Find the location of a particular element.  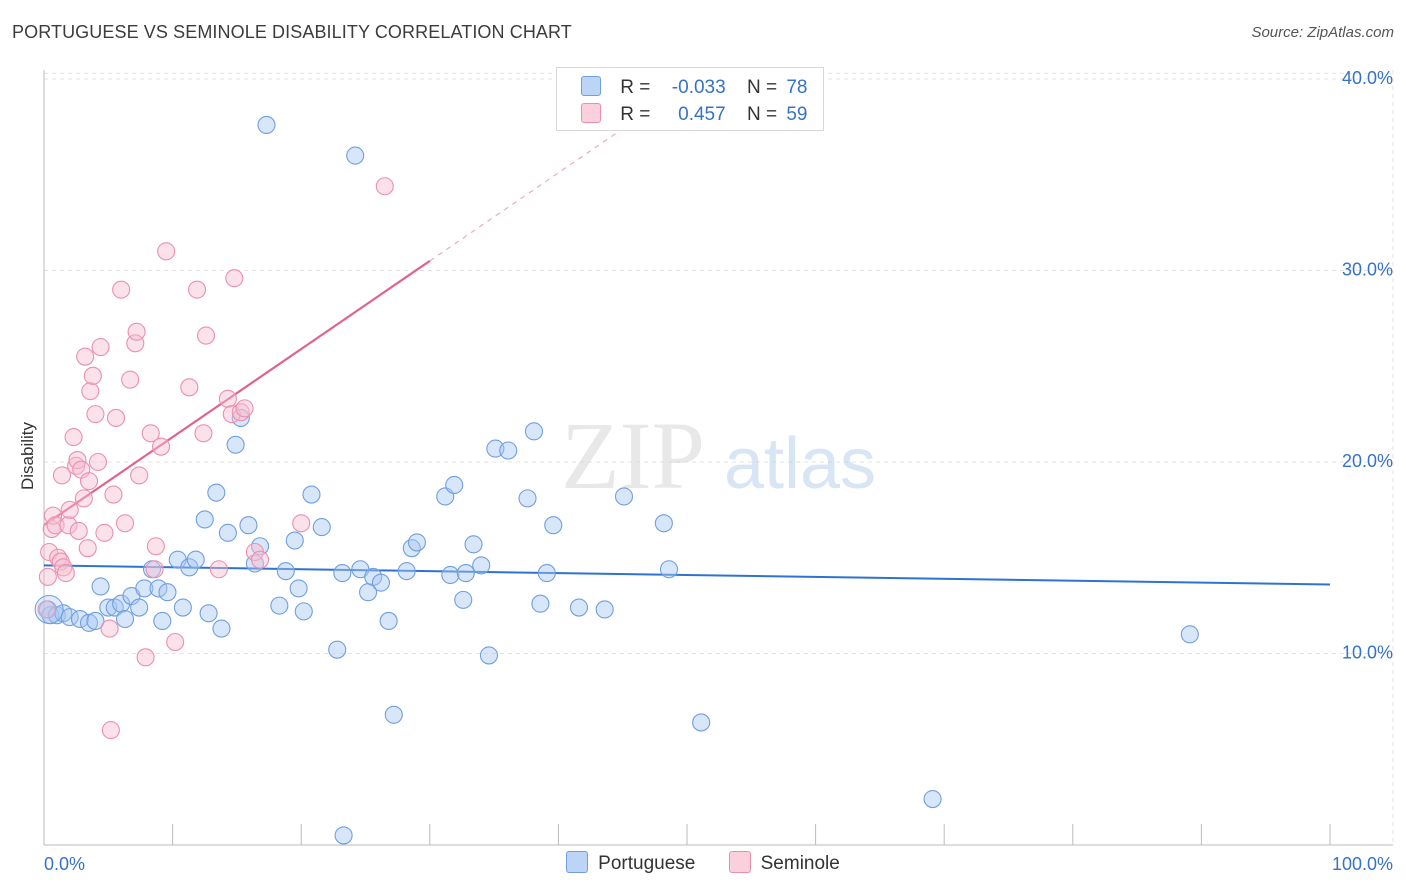

chart-source: Source: ZipAtlas.com is located at coordinates (1322, 32).